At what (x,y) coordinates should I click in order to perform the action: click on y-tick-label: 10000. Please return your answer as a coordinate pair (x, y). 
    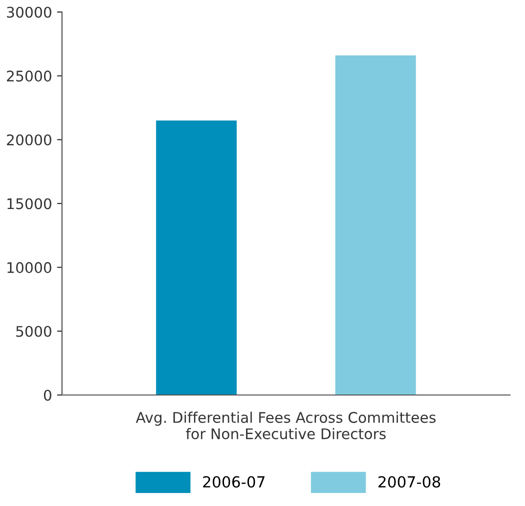
    Looking at the image, I should click on (29, 268).